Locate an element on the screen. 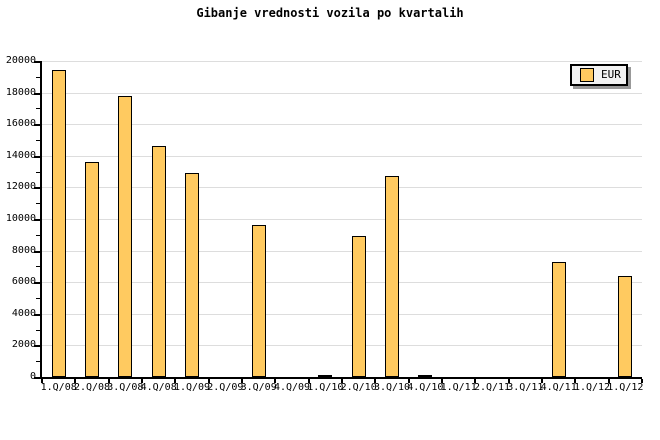  x-axis-category-label: 3.Q/11 is located at coordinates (525, 387).